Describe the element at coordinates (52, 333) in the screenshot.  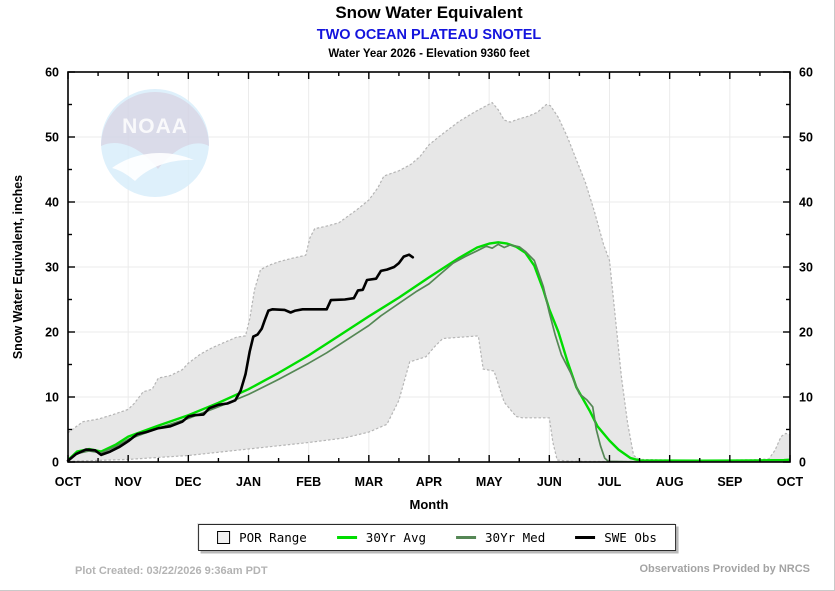
I see `y-tick-label-left: 20` at that location.